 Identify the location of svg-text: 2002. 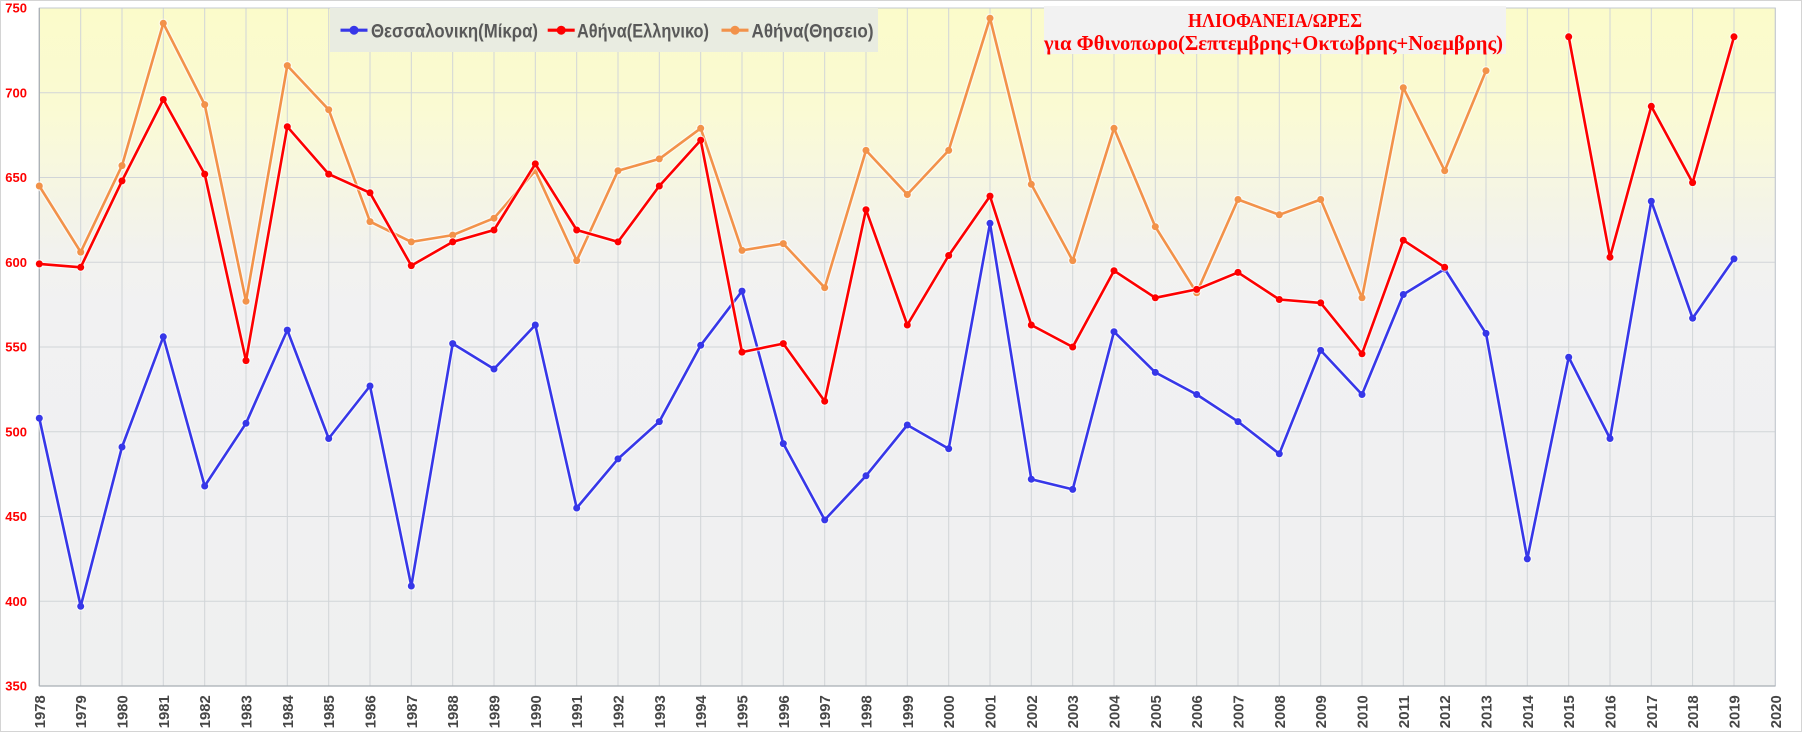
(1032, 711).